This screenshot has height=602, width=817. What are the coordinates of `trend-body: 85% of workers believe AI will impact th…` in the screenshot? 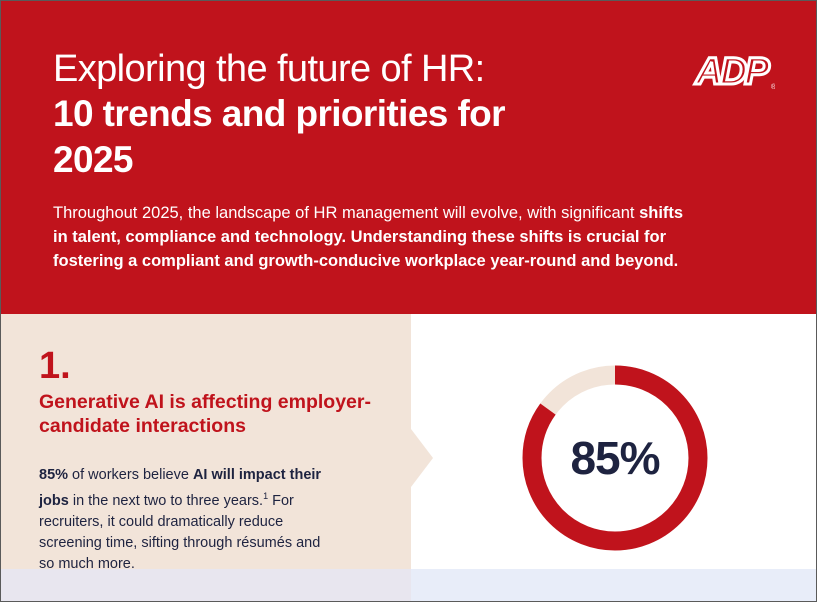 It's located at (189, 520).